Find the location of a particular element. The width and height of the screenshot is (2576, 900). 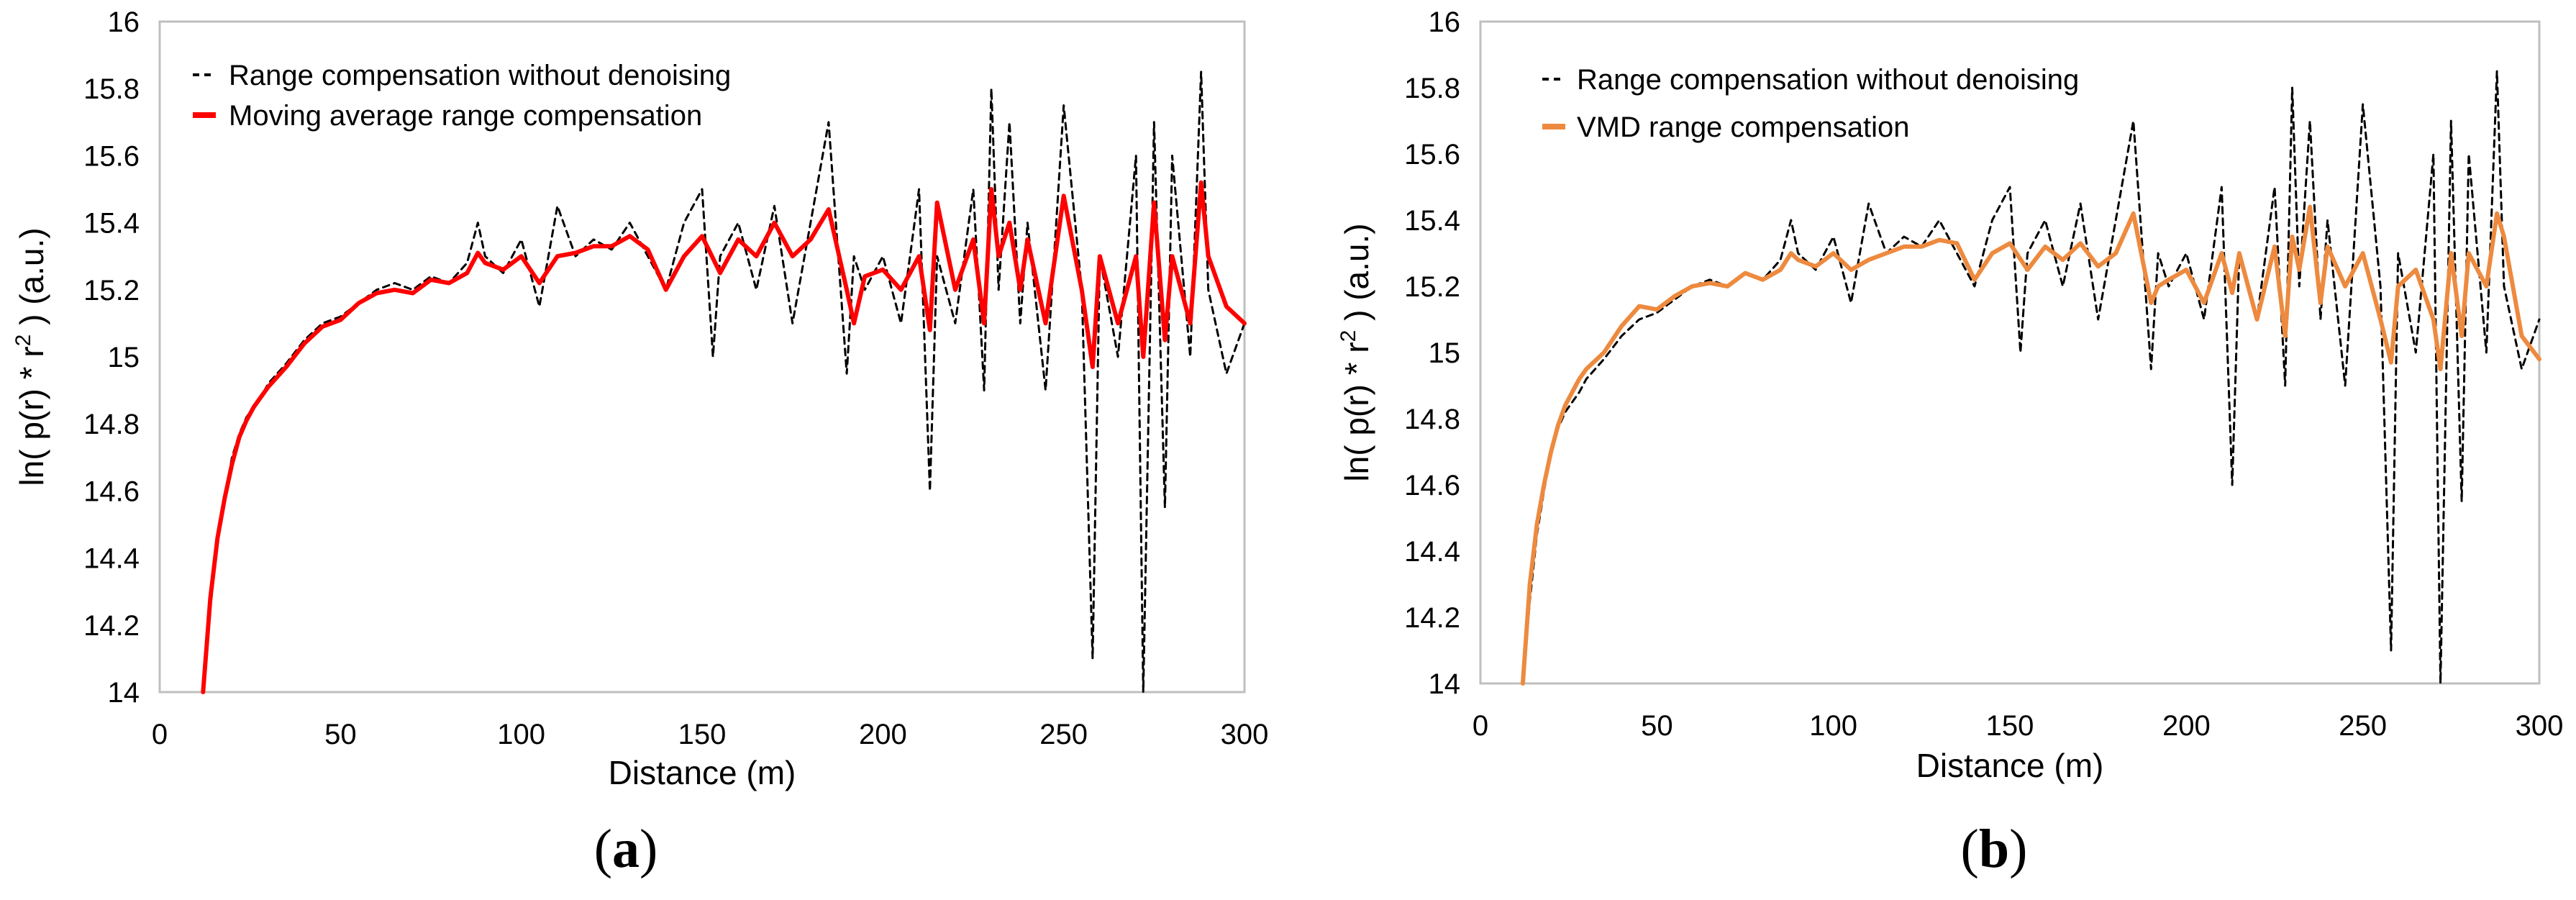

x-axis-b: 0 50 100 150 200 250 300 is located at coordinates (2019, 726).